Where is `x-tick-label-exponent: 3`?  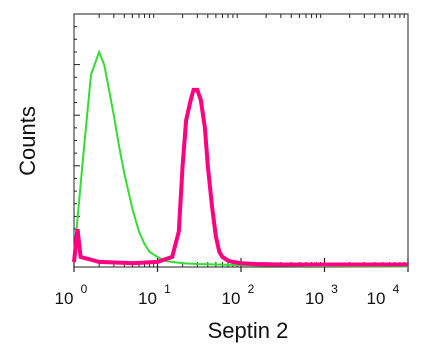 x-tick-label-exponent: 3 is located at coordinates (334, 289).